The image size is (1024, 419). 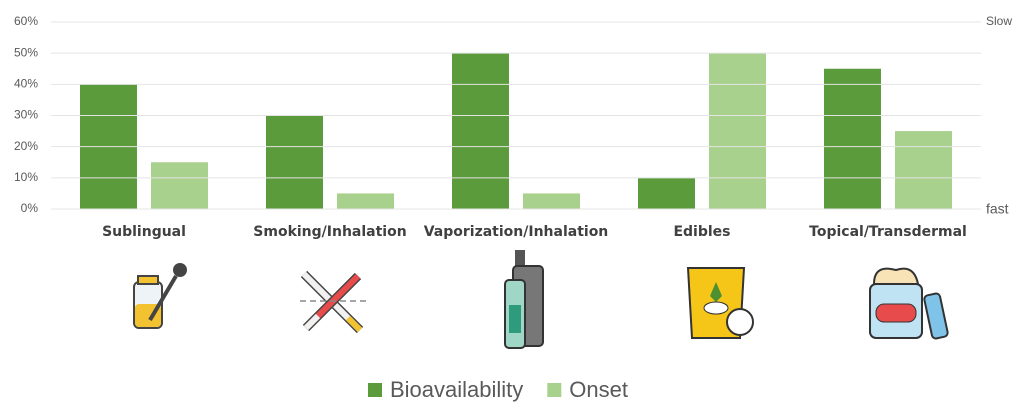 I want to click on x-tick-label: Edibles, so click(x=701, y=232).